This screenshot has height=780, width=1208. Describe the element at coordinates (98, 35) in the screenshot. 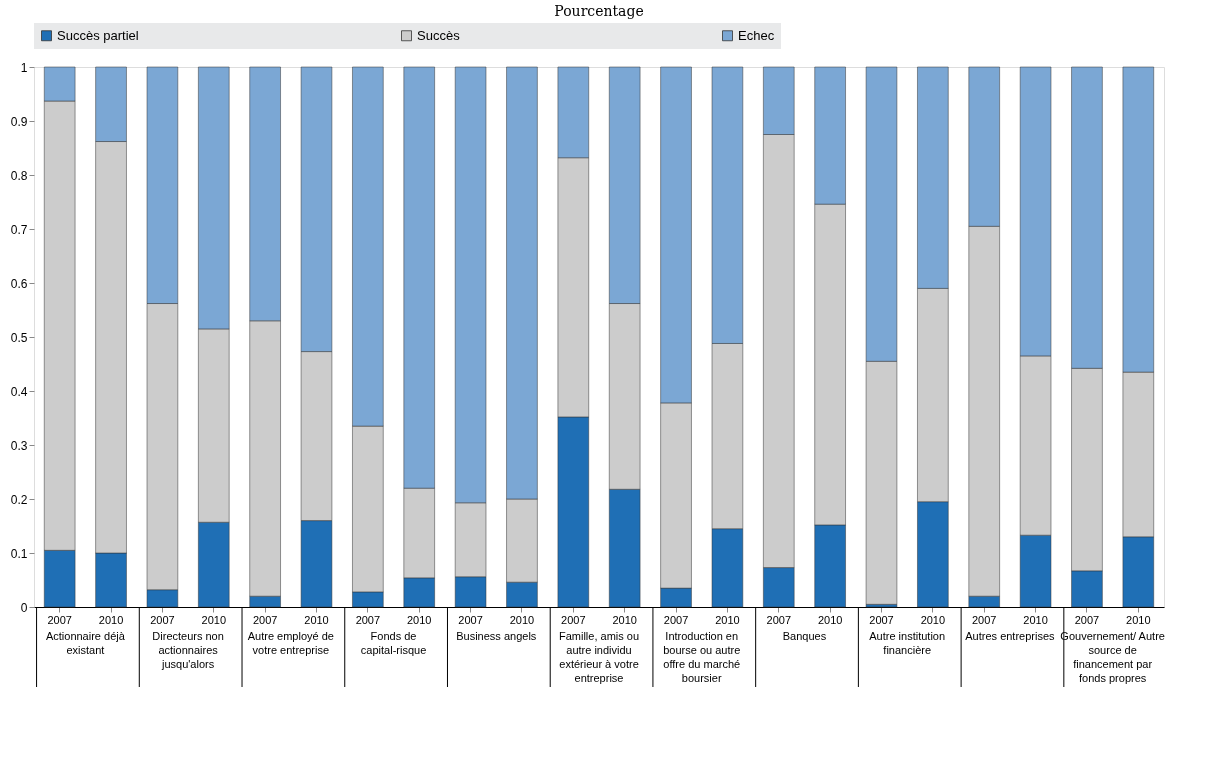

I see `legend-label: Succès partiel` at that location.